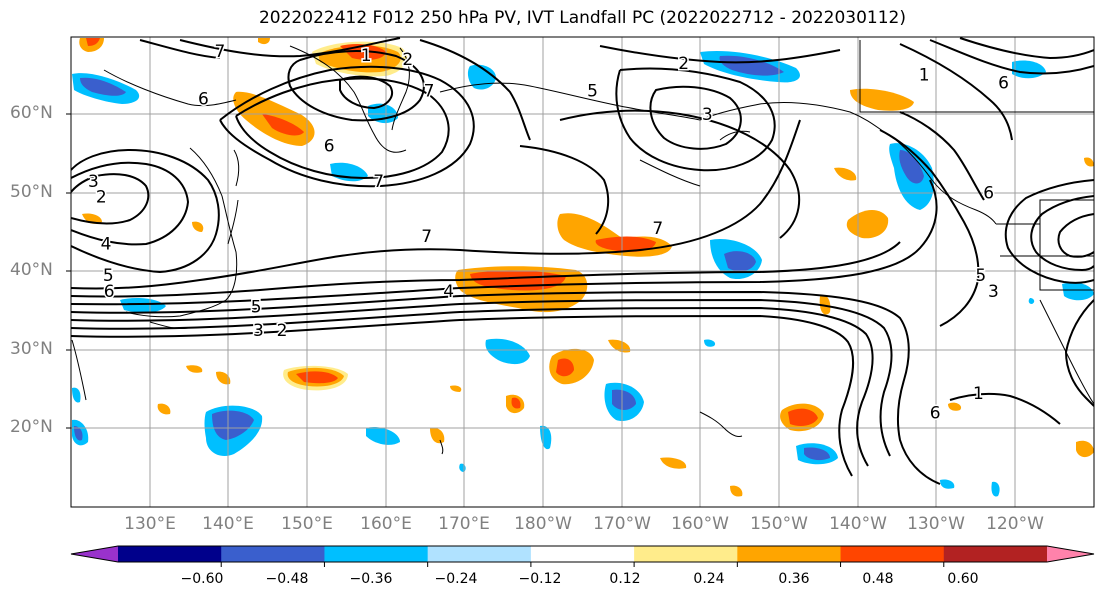 The image size is (1105, 601). What do you see at coordinates (31, 113) in the screenshot?
I see `lat-label-60n: 60°N` at bounding box center [31, 113].